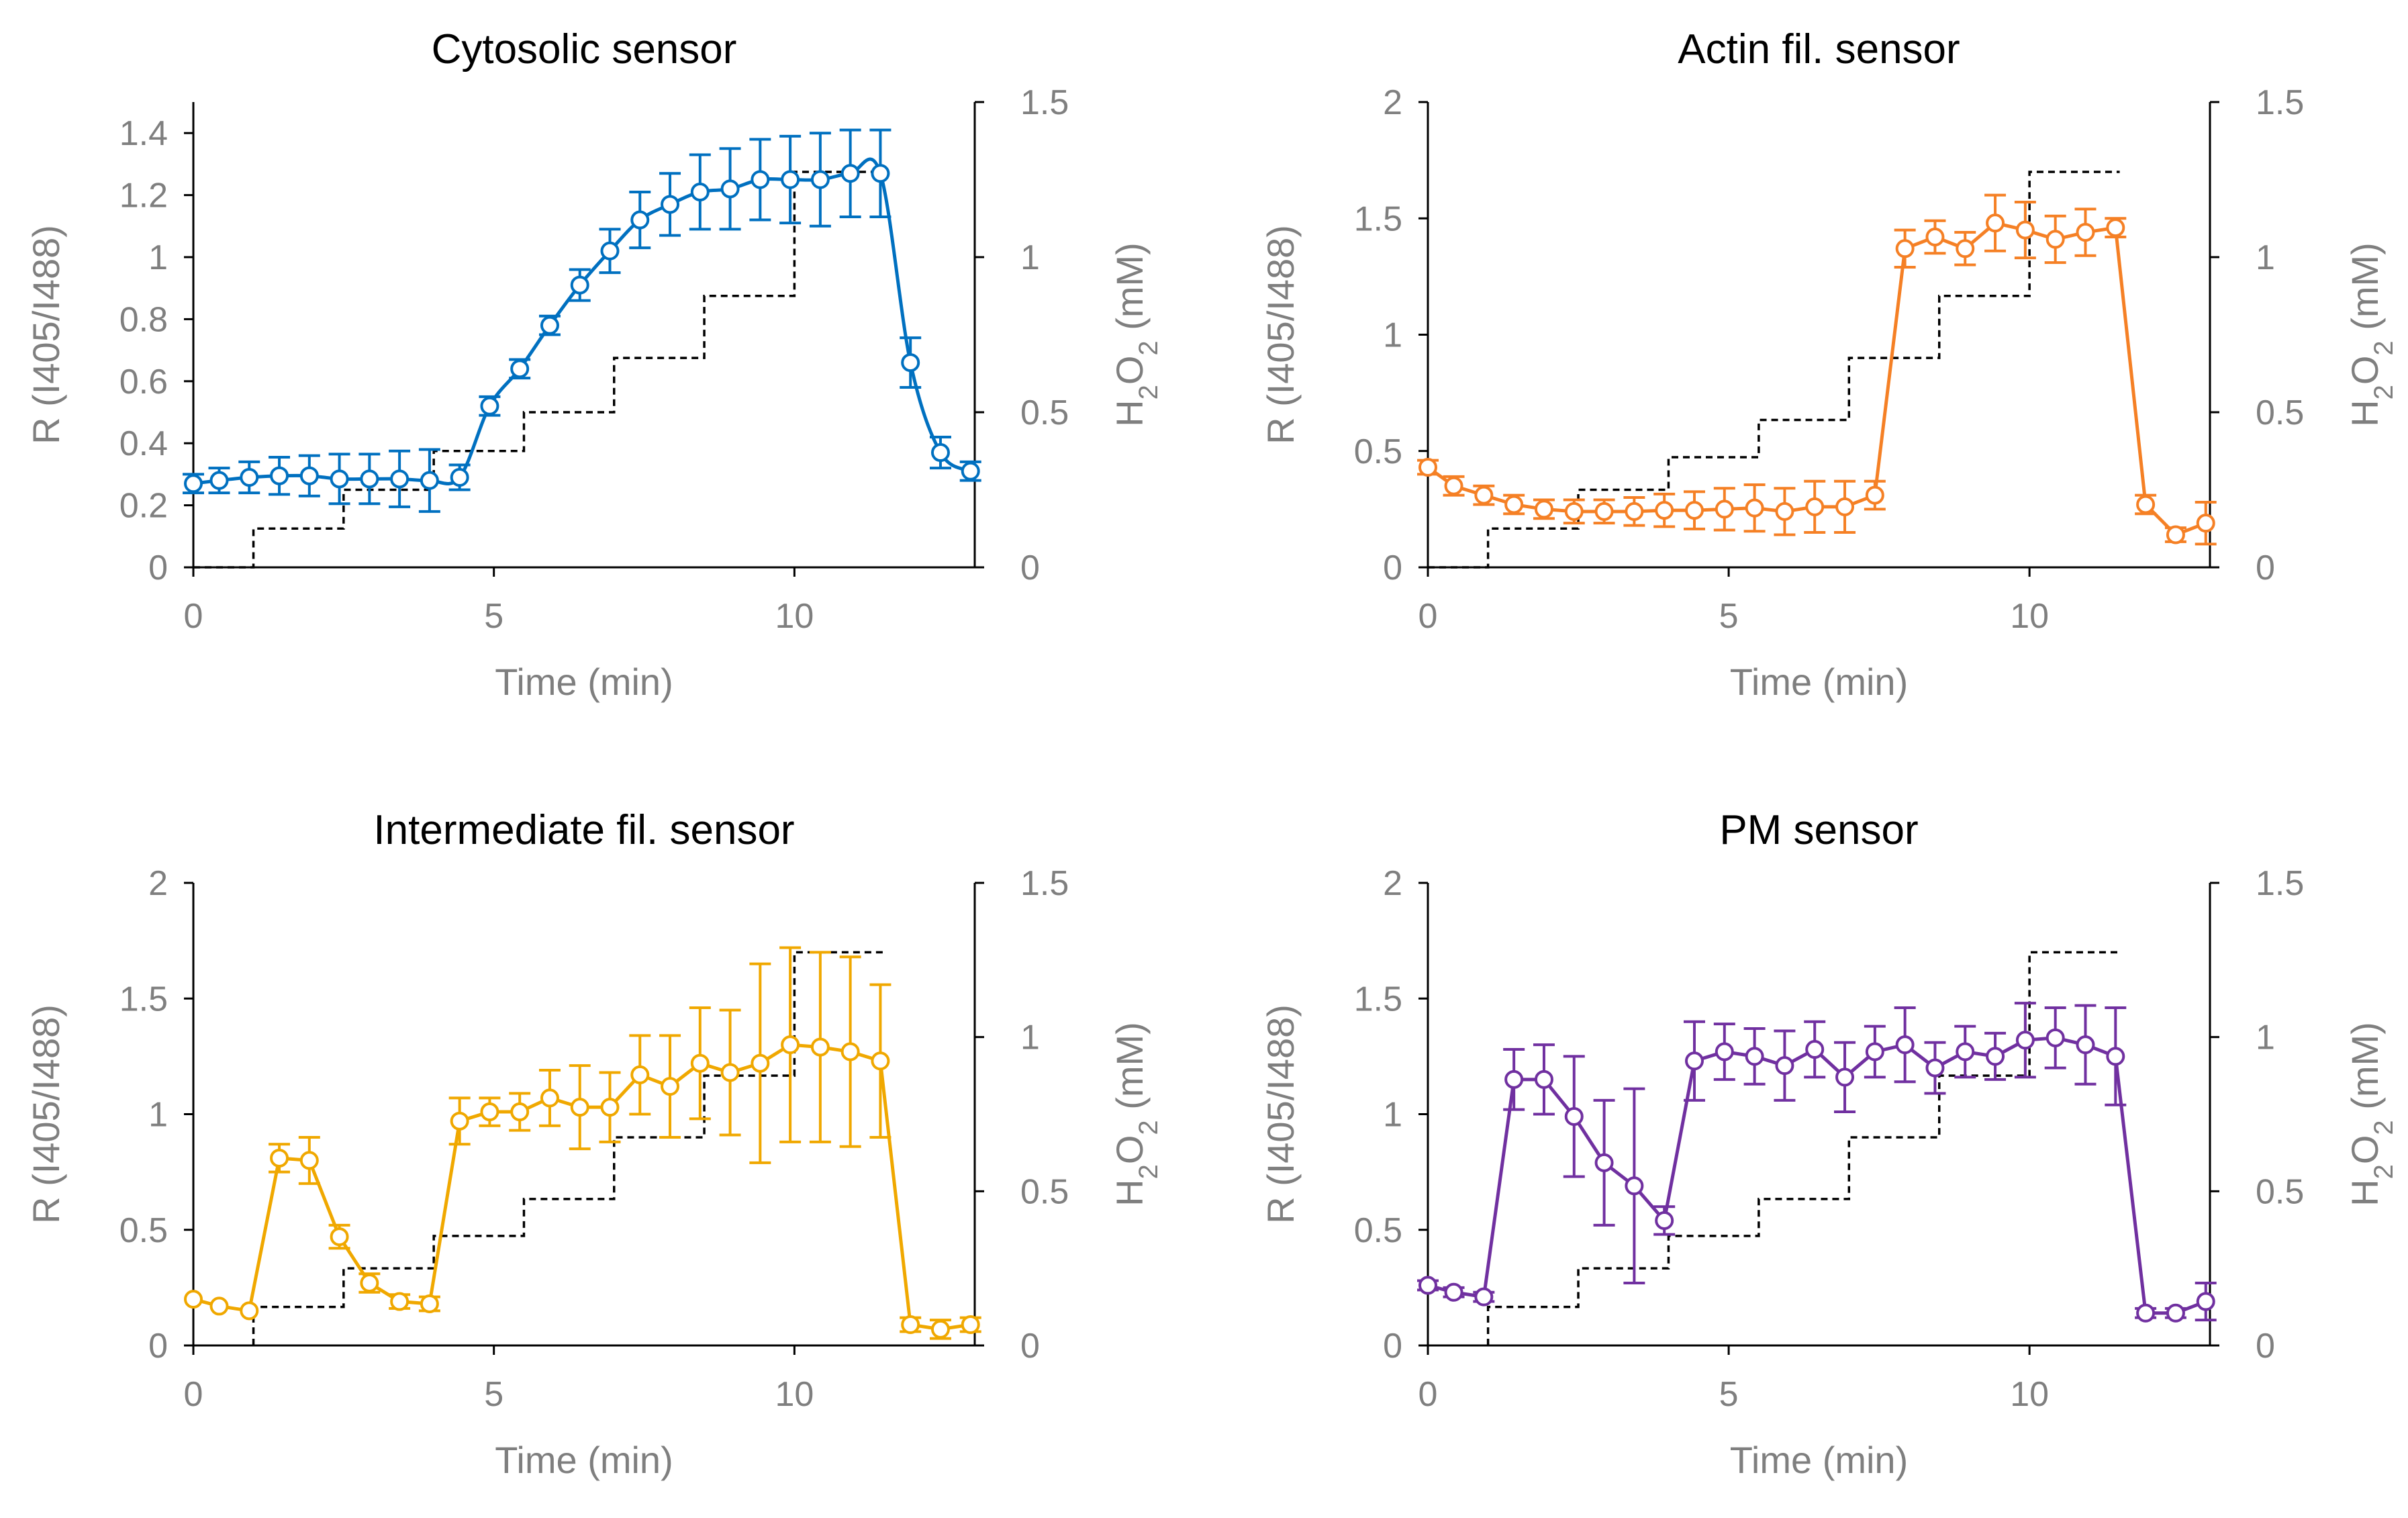 The width and height of the screenshot is (2408, 1518). I want to click on chart-title: Actin fil. sensor, so click(1819, 49).